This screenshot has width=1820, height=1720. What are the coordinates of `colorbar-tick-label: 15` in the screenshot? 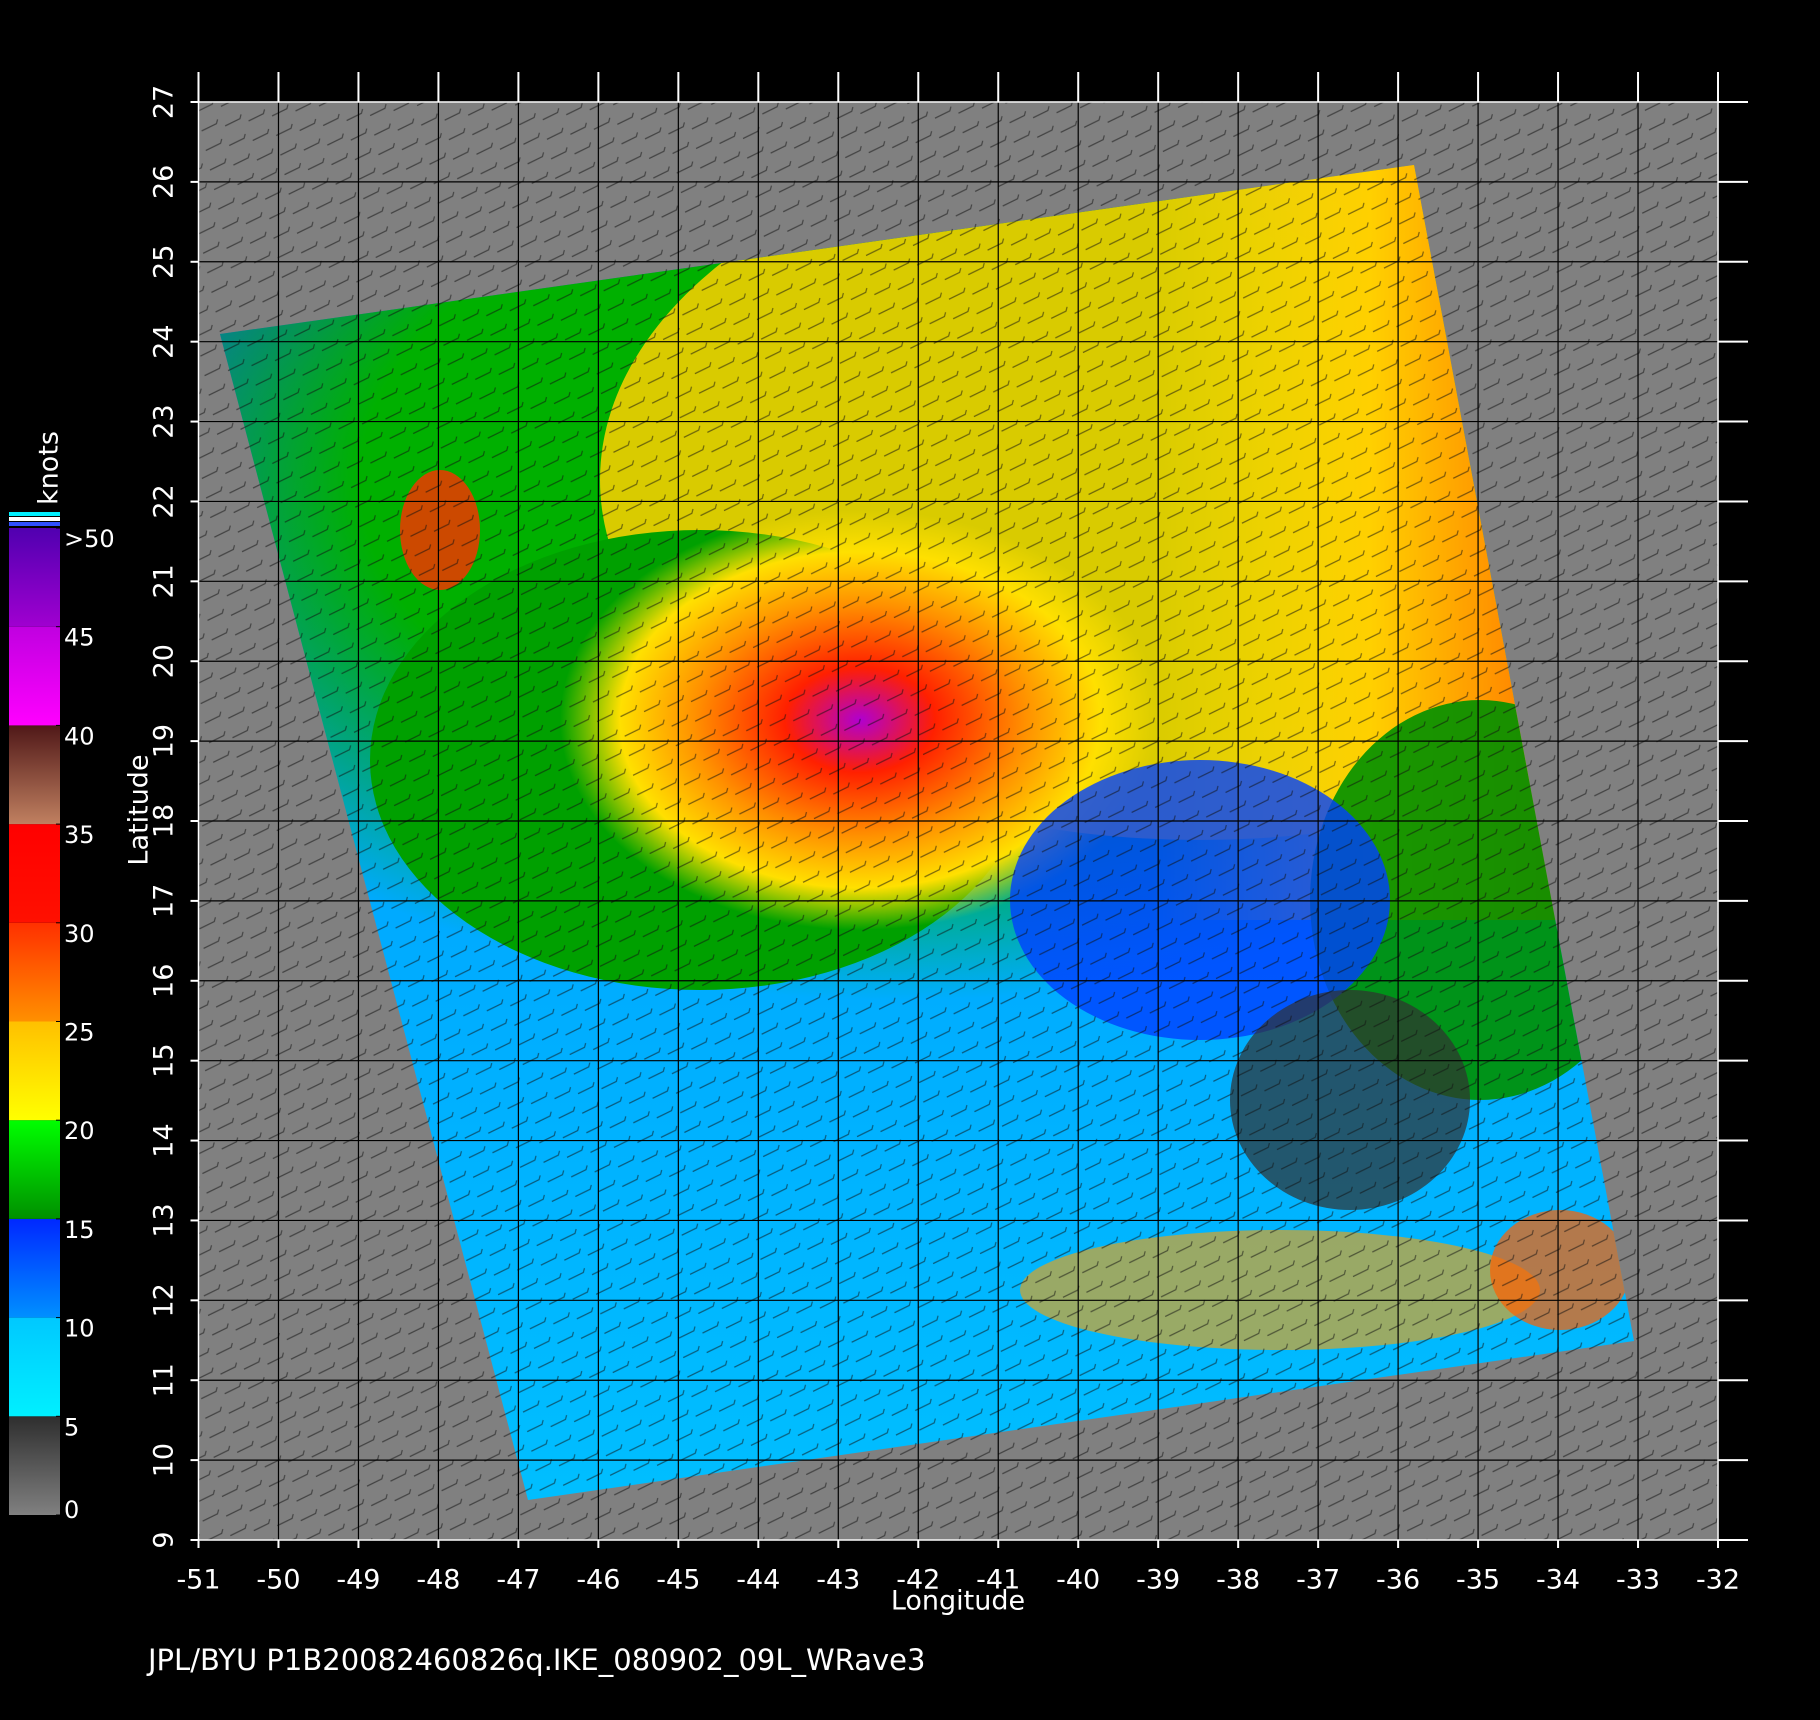 It's located at (79, 1230).